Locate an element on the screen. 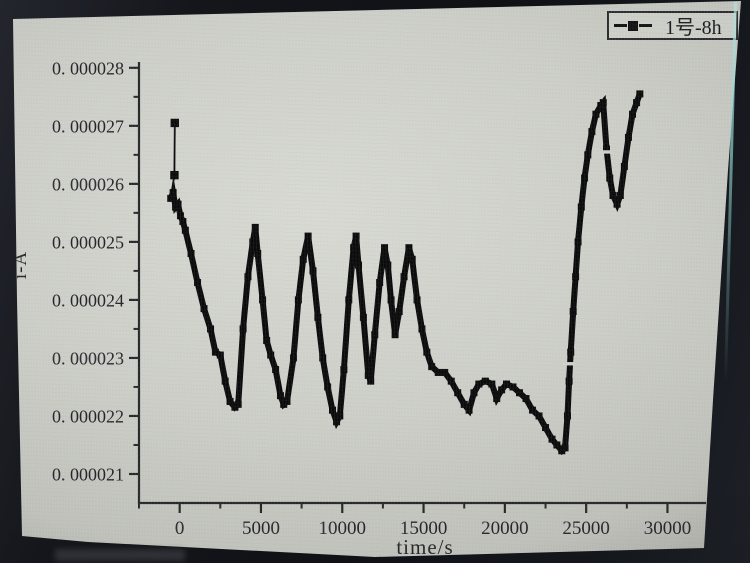 The height and width of the screenshot is (563, 750). y-tick-label: 0. 000025 is located at coordinates (88, 242).